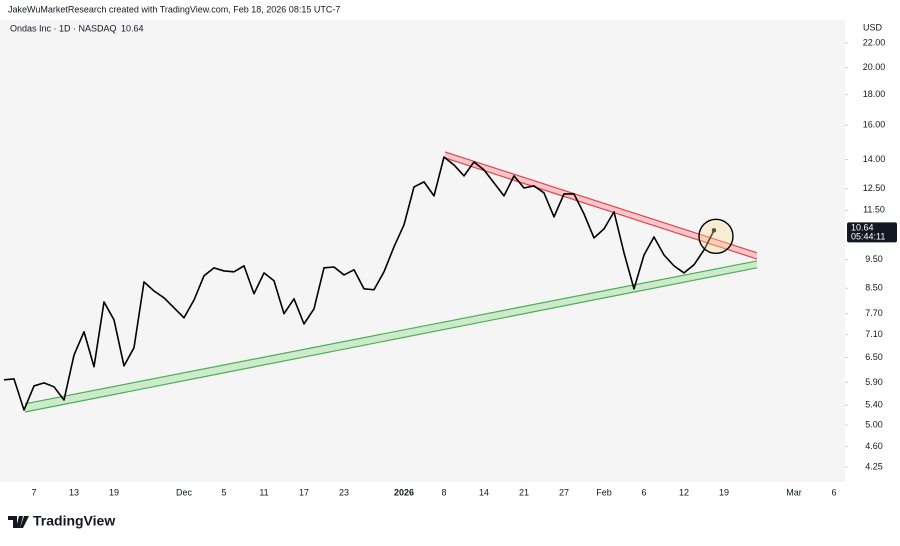  Describe the element at coordinates (716, 236) in the screenshot. I see `highlight-circle` at that location.